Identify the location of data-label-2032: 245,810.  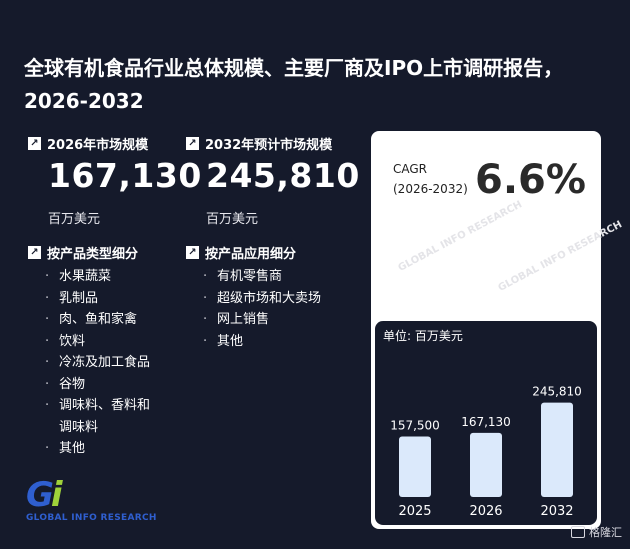
(557, 392).